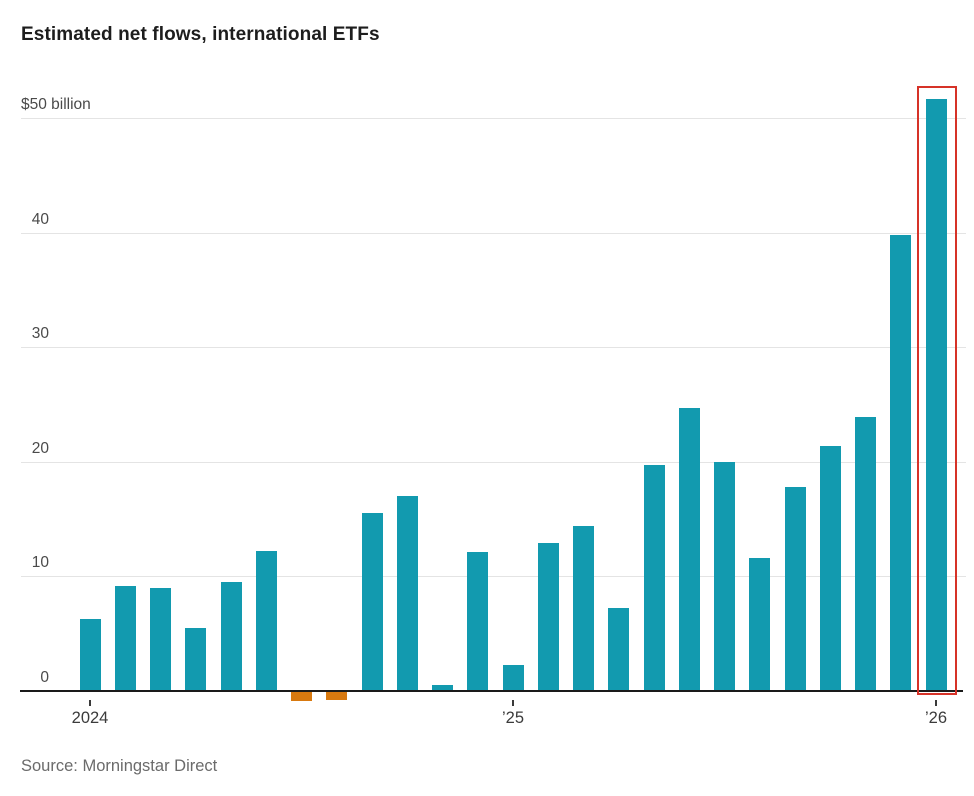  Describe the element at coordinates (200, 34) in the screenshot. I see `chart-title: Estimated net flows, international ETFs` at that location.